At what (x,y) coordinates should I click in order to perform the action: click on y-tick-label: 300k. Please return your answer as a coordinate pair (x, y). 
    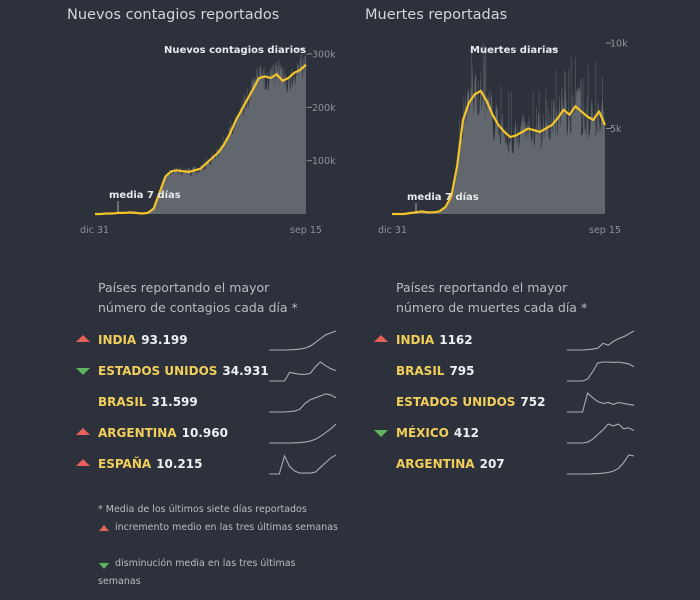
    Looking at the image, I should click on (324, 55).